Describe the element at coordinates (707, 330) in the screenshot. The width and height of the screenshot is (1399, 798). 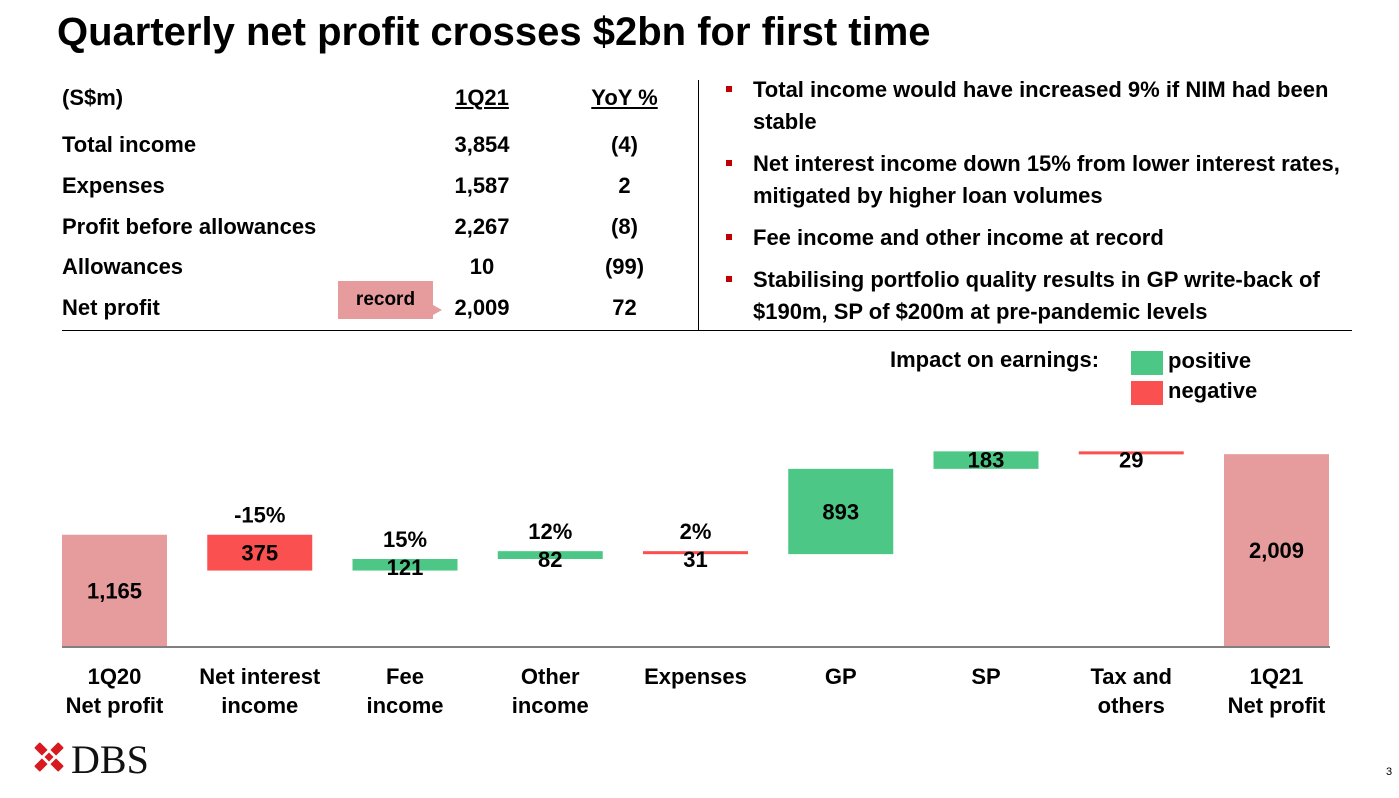
I see `horizontal-divider` at that location.